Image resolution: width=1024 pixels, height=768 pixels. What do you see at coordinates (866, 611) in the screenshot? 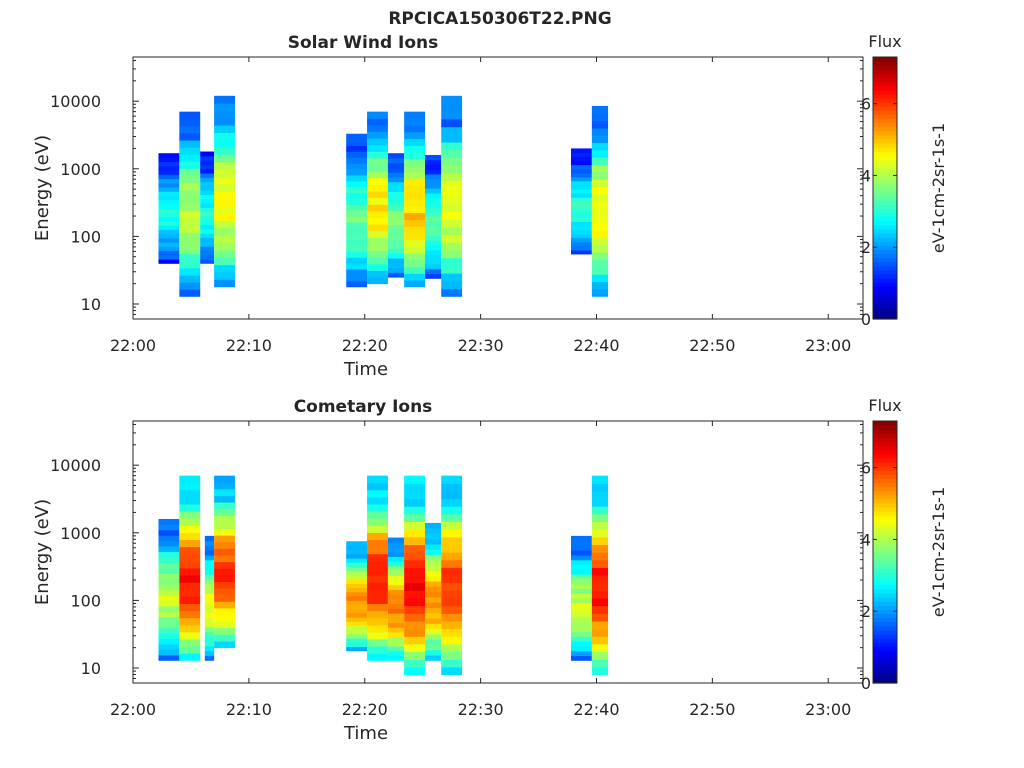
I see `colorbar-tick-label: 2` at bounding box center [866, 611].